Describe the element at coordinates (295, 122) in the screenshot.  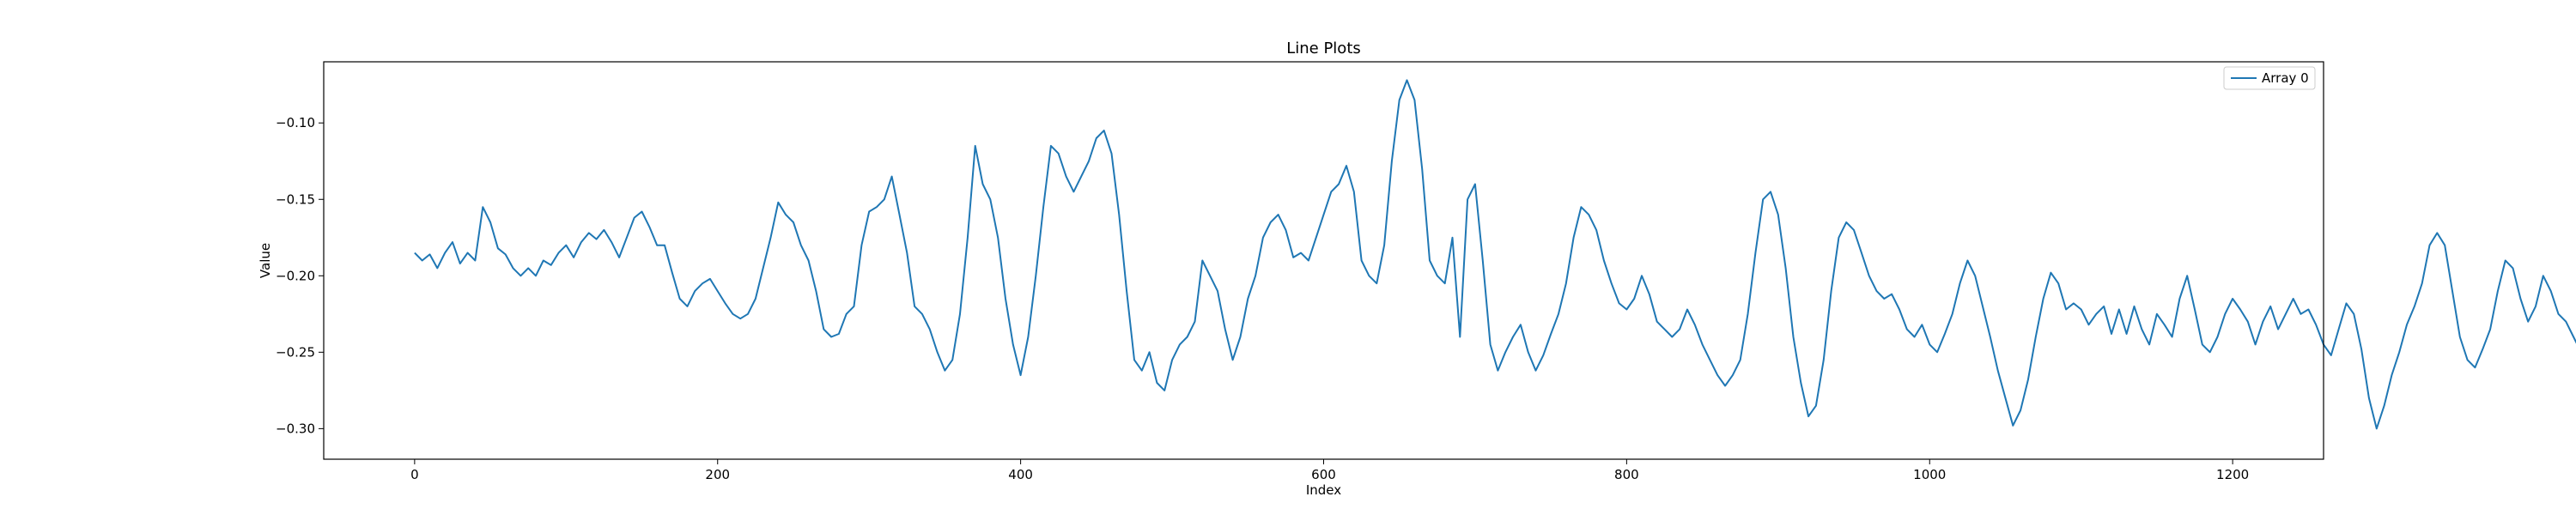
I see `y-tick-label: −0.10` at that location.